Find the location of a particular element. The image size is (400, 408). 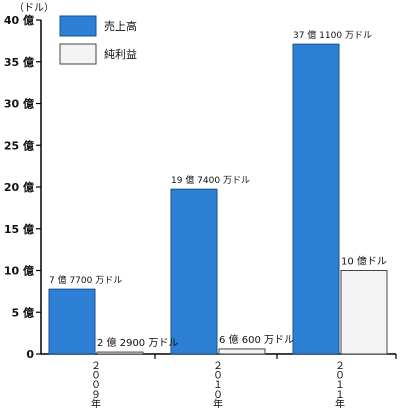

y-axis-ticks: 0 5 億 10 億 15 億 20 億 25 億 30 億 35 億 40 億 is located at coordinates (22, 187).